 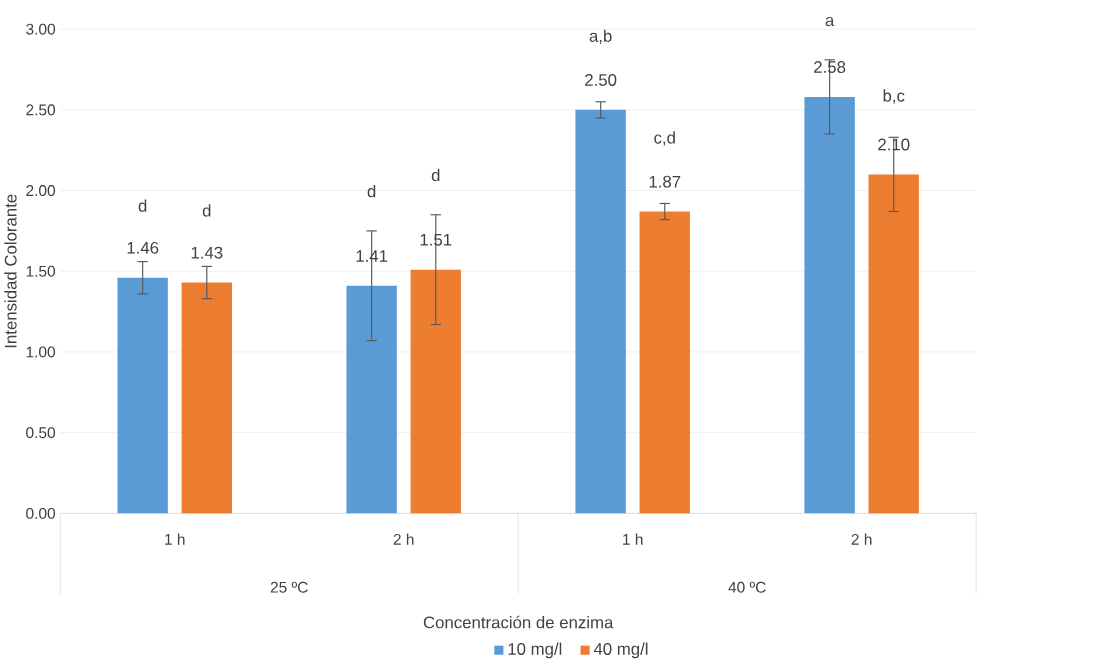 I want to click on annotation: c,d, so click(x=664, y=138).